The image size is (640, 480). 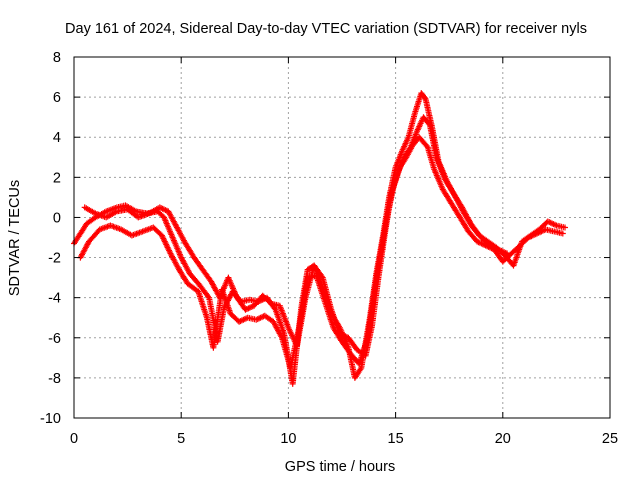 I want to click on x-tick-label: 10, so click(x=288, y=439).